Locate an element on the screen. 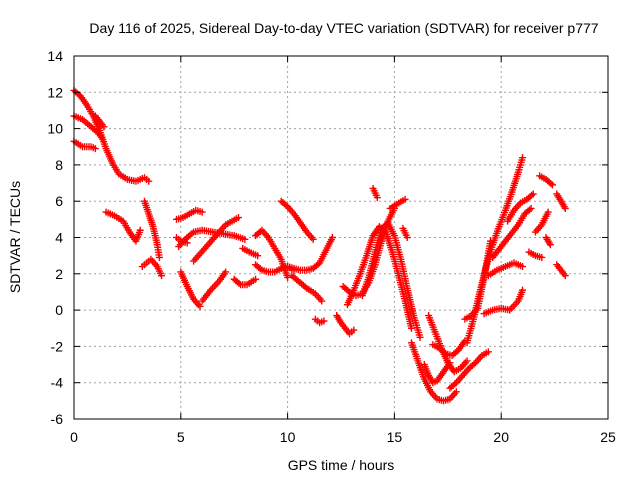 The height and width of the screenshot is (480, 640). y-tick-label: -2 is located at coordinates (57, 346).